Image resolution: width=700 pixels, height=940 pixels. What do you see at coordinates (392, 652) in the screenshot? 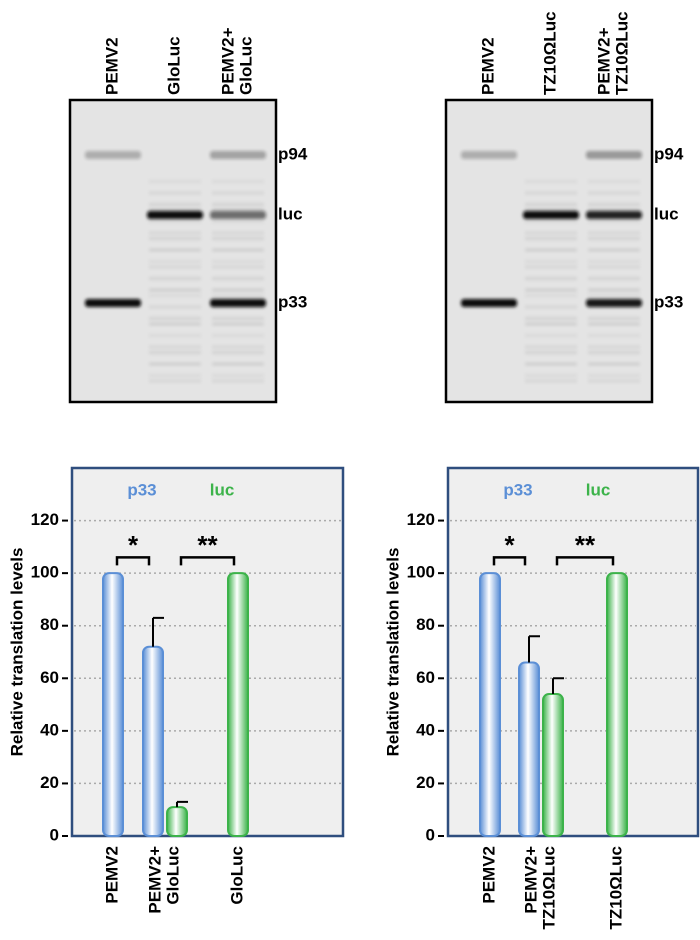
I see `y-axis-label: Relative translation levels` at bounding box center [392, 652].